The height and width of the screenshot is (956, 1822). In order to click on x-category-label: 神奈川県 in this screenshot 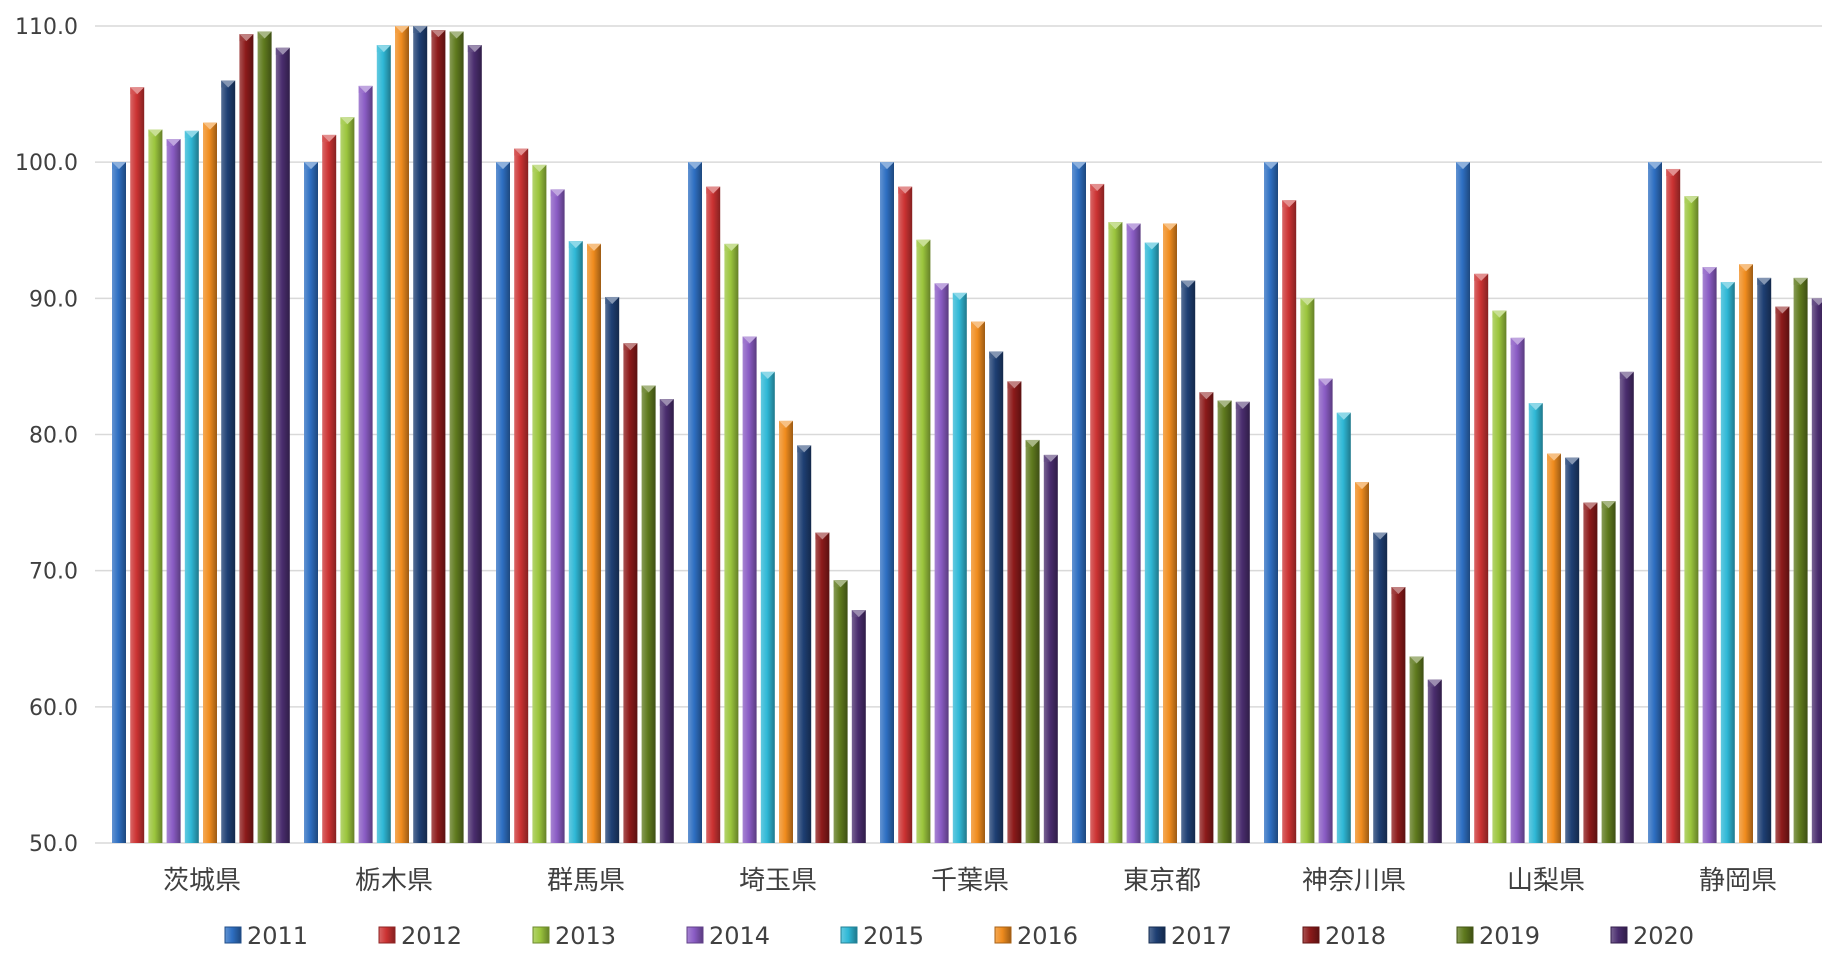, I will do `click(1354, 881)`.